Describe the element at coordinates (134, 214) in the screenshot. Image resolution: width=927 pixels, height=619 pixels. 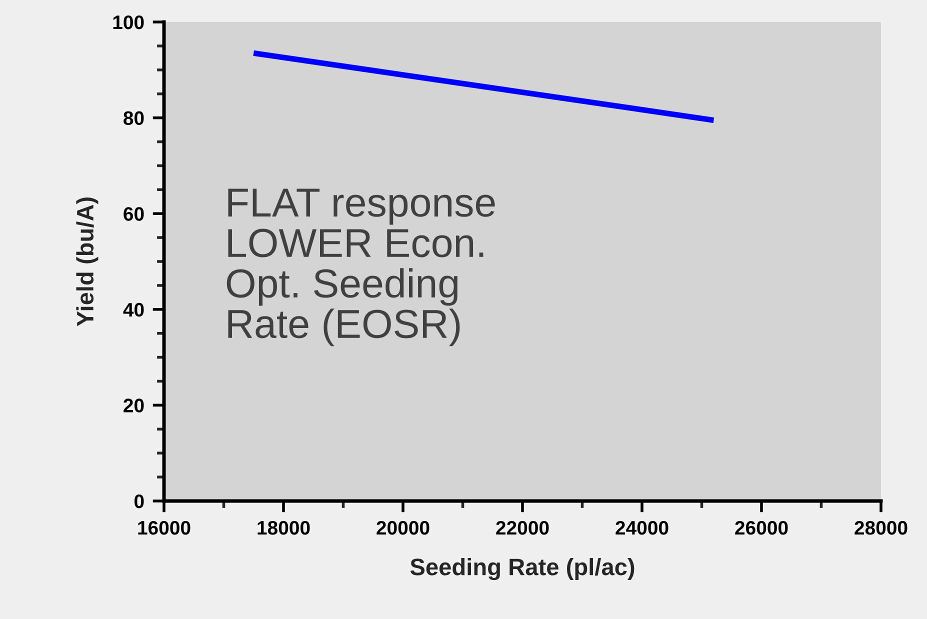
I see `y-tick-label: 60` at that location.